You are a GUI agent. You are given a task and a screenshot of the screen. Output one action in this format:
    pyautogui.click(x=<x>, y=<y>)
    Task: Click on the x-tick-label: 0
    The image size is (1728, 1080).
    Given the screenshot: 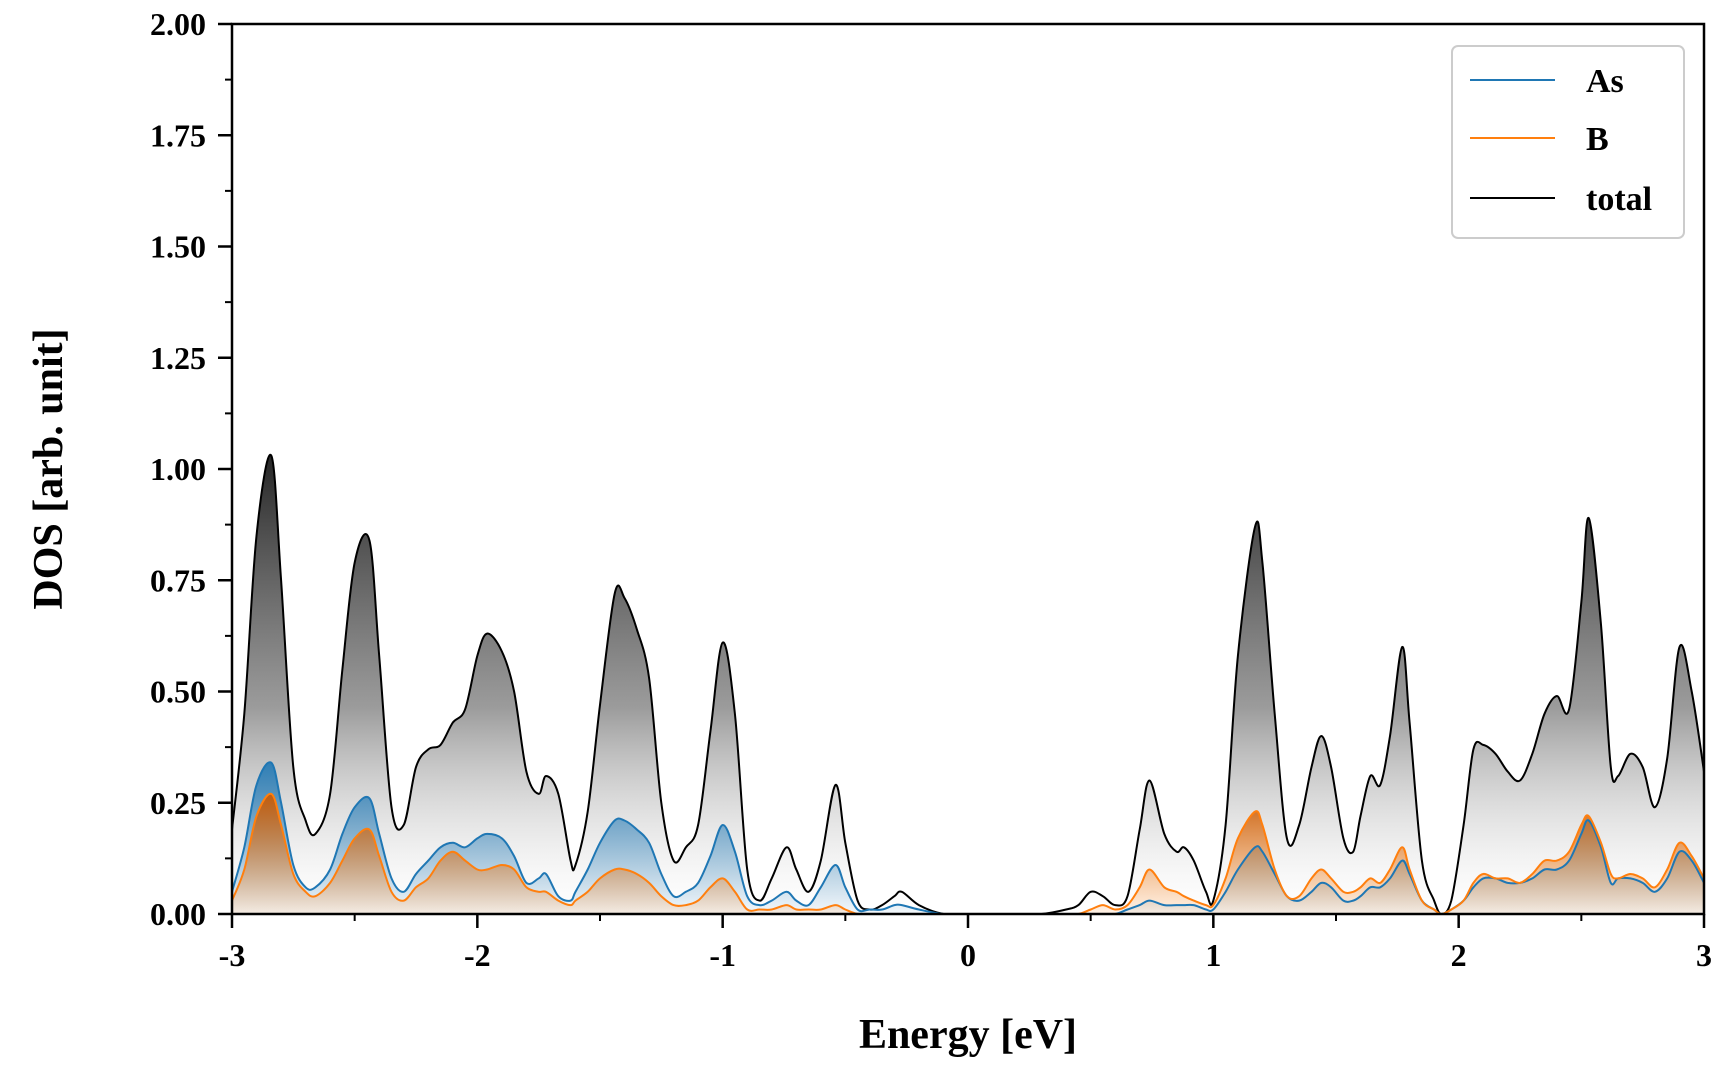 What is the action you would take?
    pyautogui.click(x=968, y=955)
    